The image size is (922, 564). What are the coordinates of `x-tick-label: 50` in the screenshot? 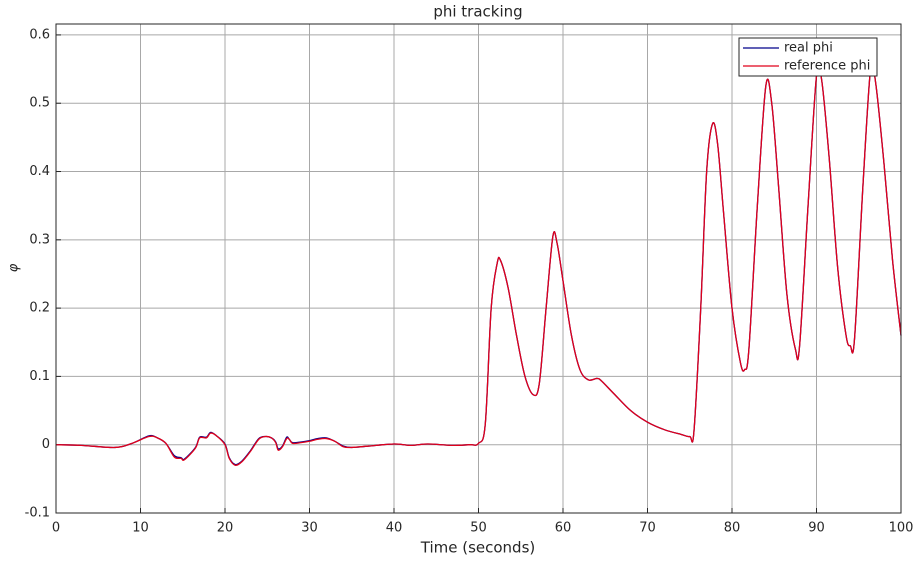 It's located at (478, 528).